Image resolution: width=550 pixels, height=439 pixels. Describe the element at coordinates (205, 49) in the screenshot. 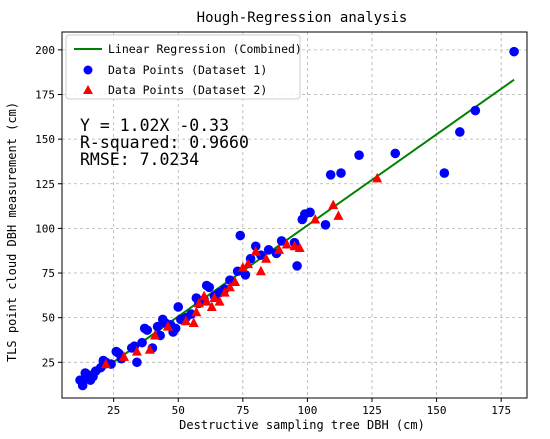

I see `legend-label-regression: Linear Regression (Combined)` at that location.